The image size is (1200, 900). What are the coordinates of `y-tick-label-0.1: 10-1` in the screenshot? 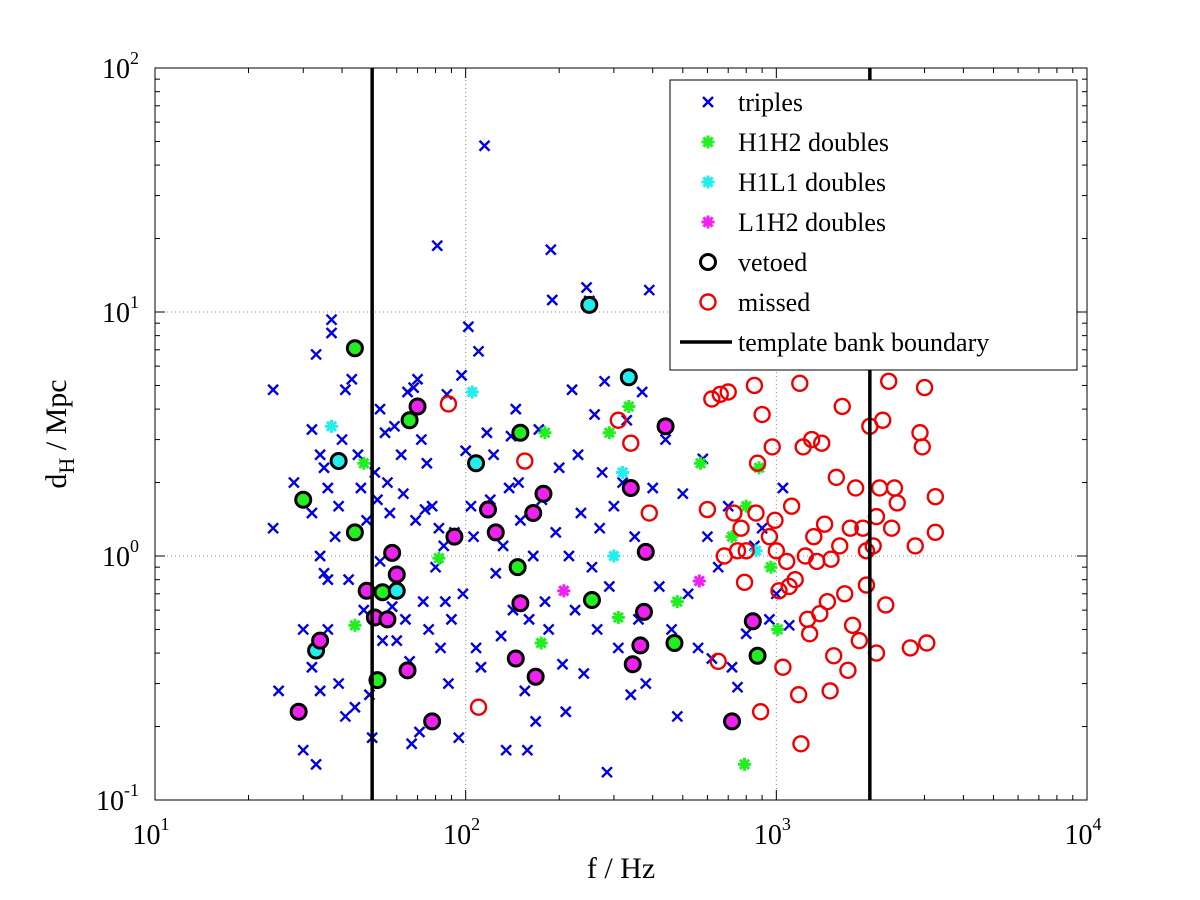 It's located at (117, 798).